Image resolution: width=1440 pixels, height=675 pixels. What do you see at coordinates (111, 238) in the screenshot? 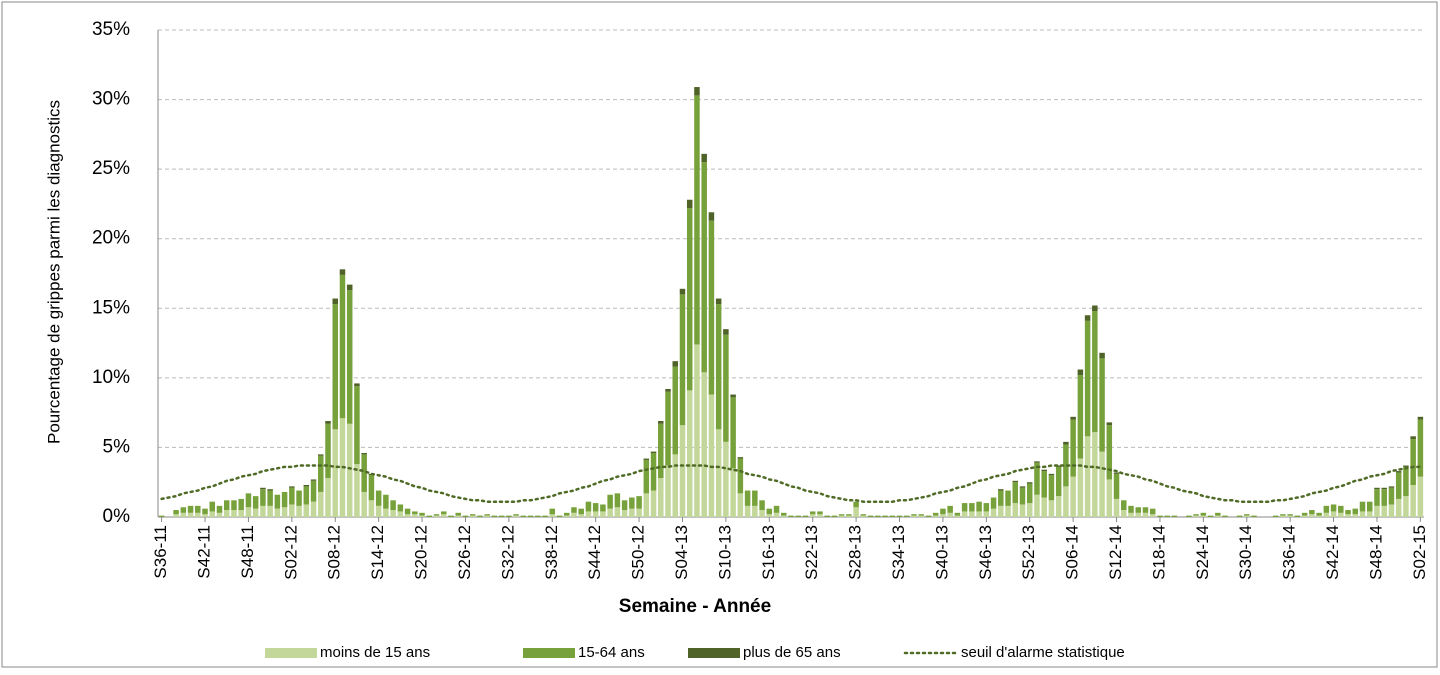
I see `y-tick-label: 20%` at bounding box center [111, 238].